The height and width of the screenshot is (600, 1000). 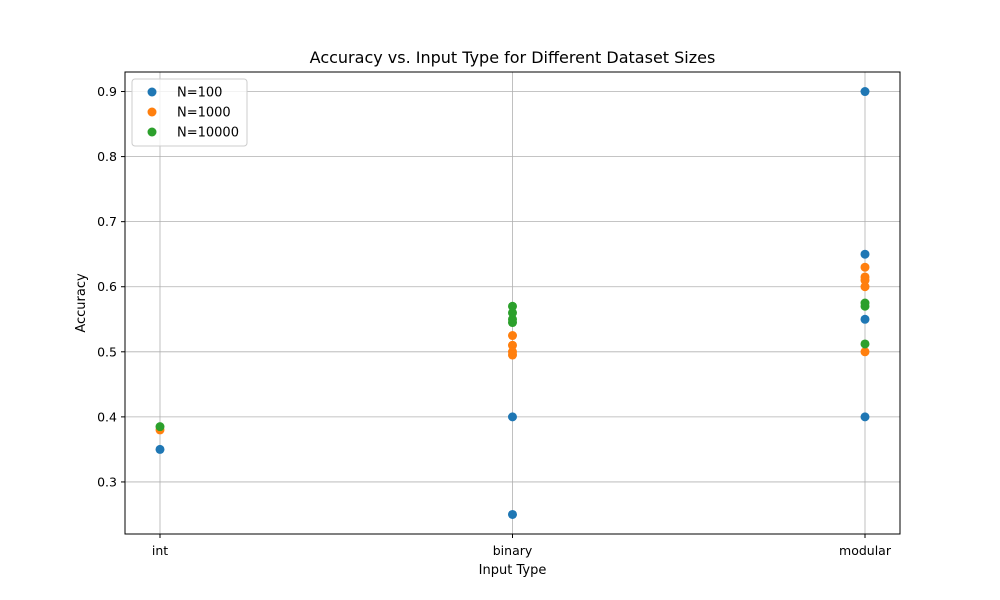 What do you see at coordinates (107, 286) in the screenshot?
I see `y-tick-label: 0.6` at bounding box center [107, 286].